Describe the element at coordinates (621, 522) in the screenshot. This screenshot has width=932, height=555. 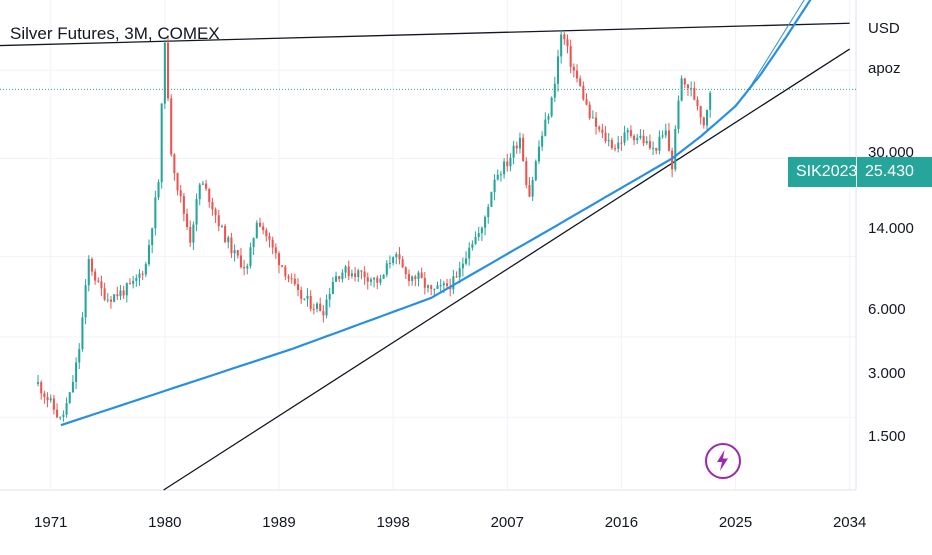
I see `x-tick-label: 2016` at that location.